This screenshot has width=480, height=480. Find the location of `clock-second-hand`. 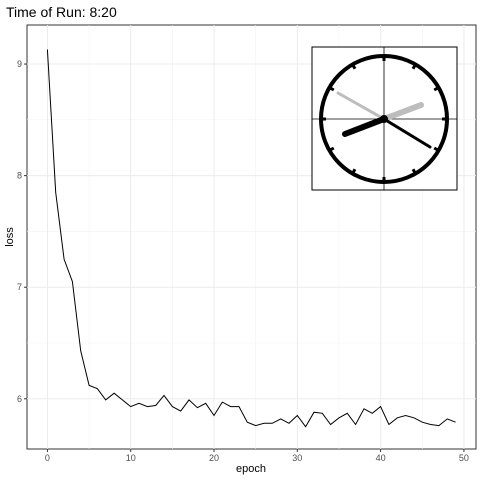

clock-second-hand is located at coordinates (361, 106).